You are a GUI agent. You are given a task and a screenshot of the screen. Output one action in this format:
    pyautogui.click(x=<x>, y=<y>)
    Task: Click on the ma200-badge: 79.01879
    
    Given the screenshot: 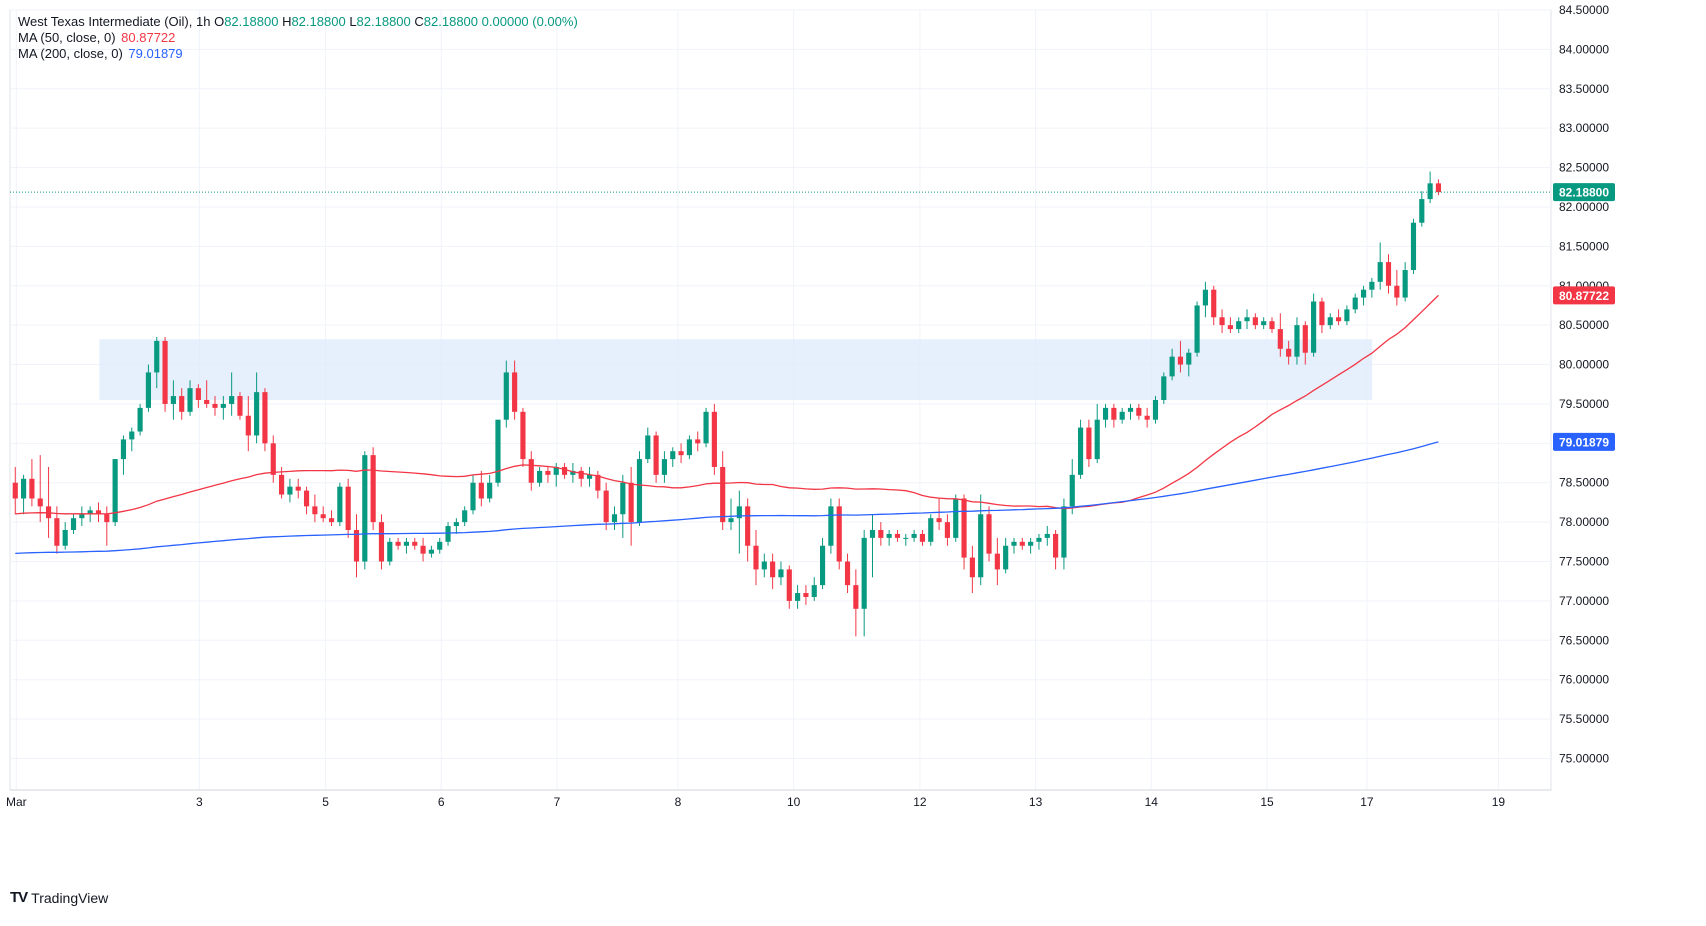 What is the action you would take?
    pyautogui.click(x=1584, y=442)
    